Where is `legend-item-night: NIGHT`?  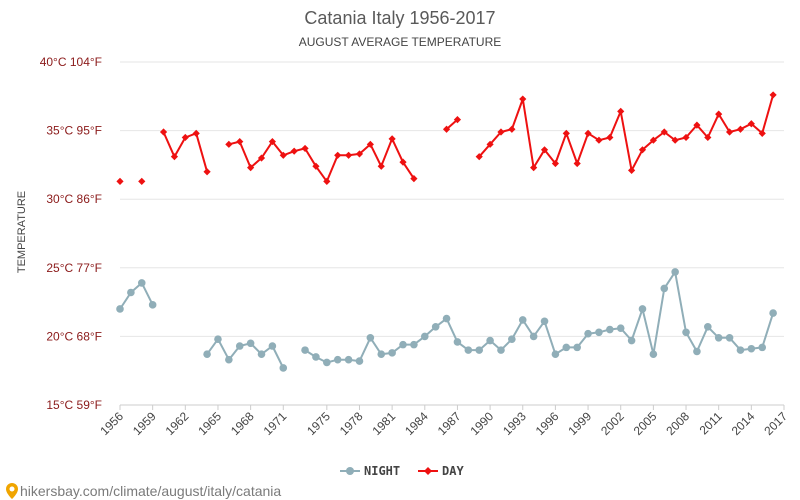
legend-item-night: NIGHT is located at coordinates (370, 471).